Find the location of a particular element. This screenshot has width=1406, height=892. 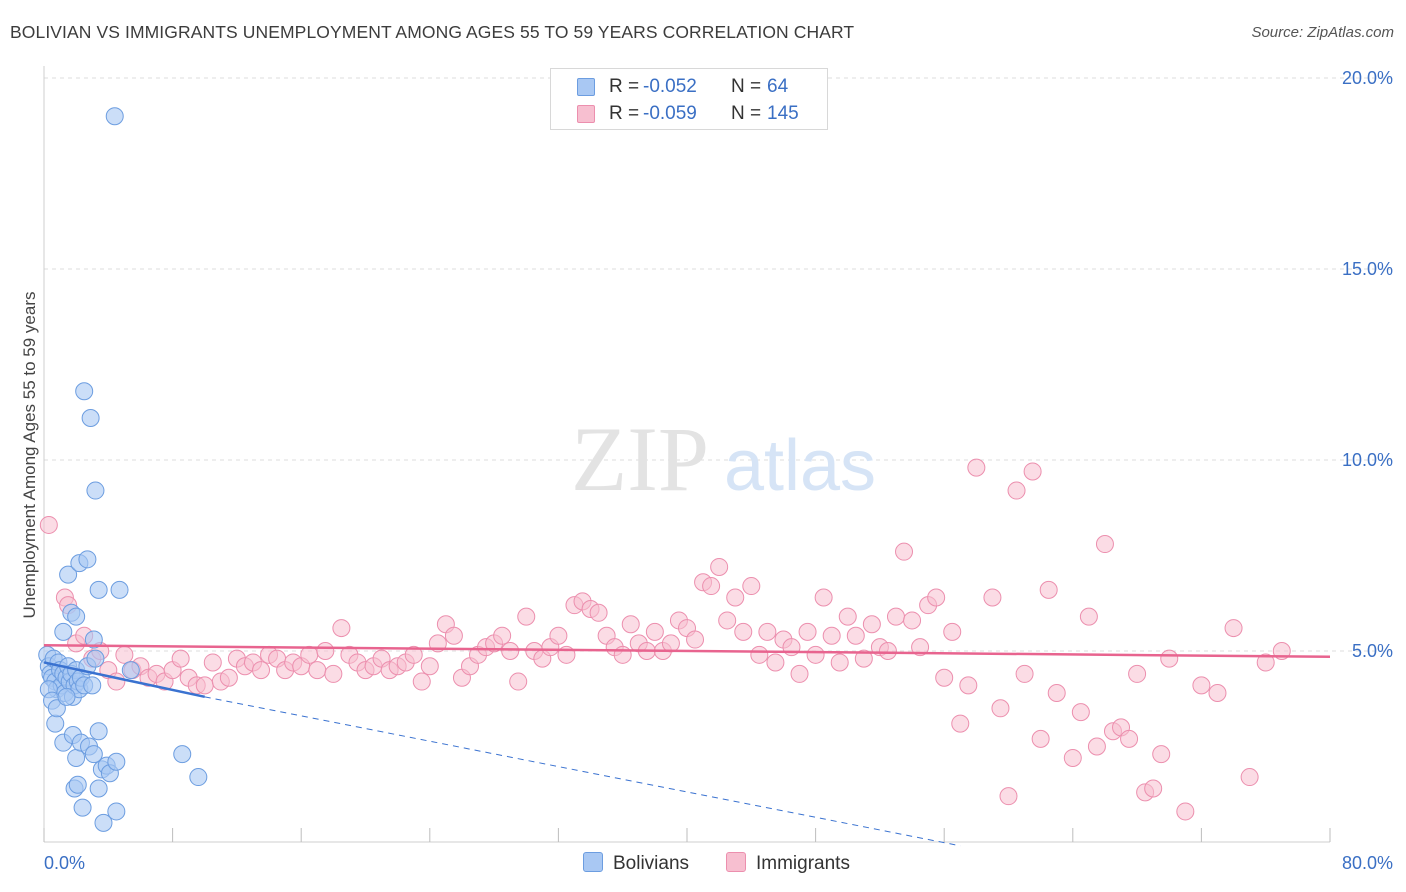

legend-label-immigrants: Immigrants is located at coordinates (803, 863).